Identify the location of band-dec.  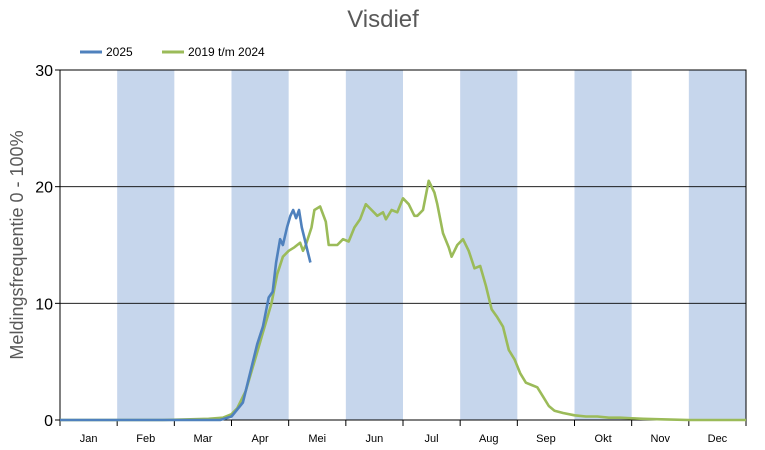
(717, 245).